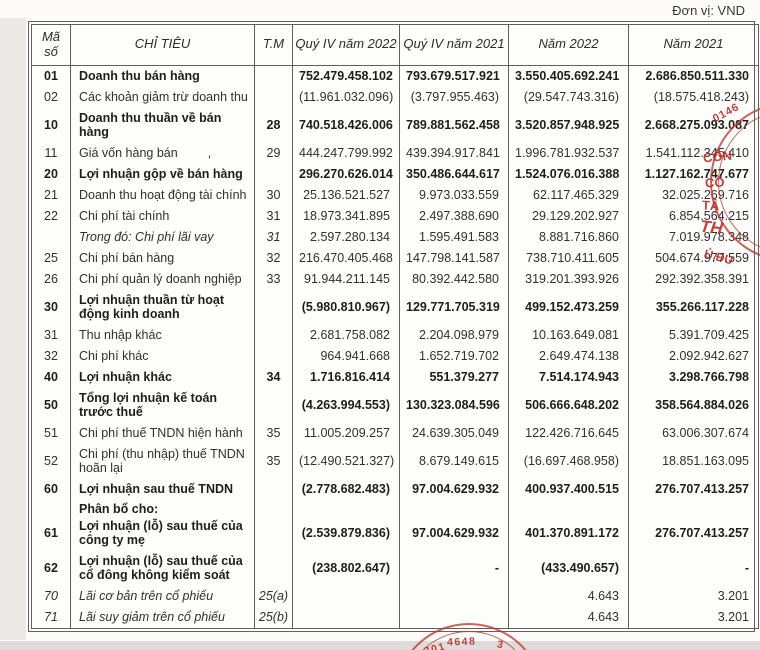  Describe the element at coordinates (51, 307) in the screenshot. I see `row-code: 30` at that location.